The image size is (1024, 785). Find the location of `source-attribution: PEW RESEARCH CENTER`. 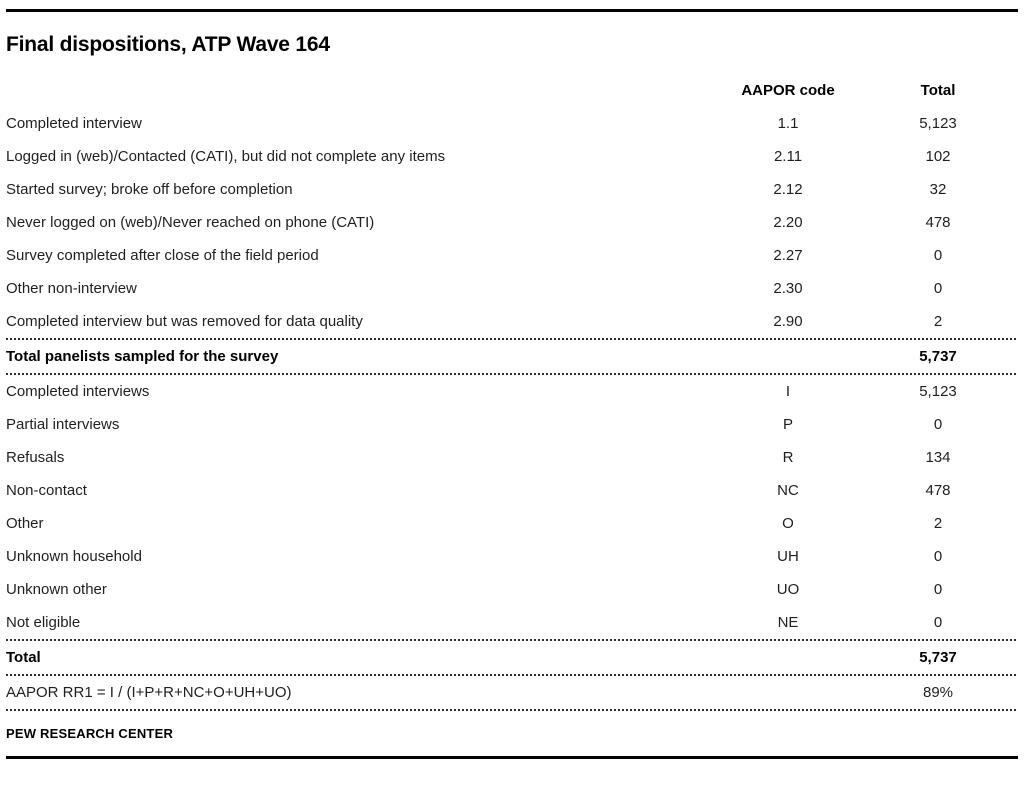

source-attribution: PEW RESEARCH CENTER is located at coordinates (90, 733).